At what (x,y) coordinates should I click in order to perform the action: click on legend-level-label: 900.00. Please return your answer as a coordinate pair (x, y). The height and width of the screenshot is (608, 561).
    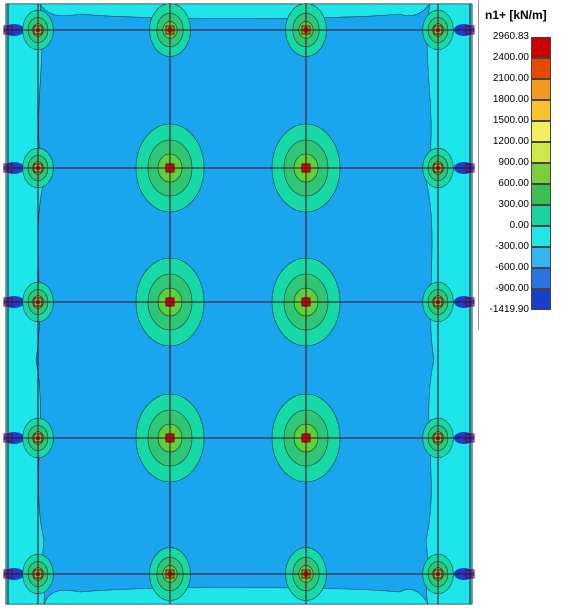
    Looking at the image, I should click on (513, 162).